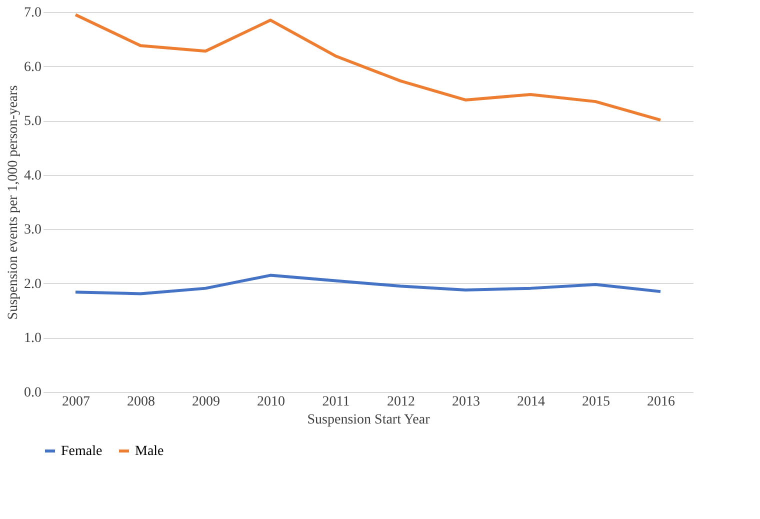 Image resolution: width=760 pixels, height=519 pixels. I want to click on x-axis-title: Suspension Start Year, so click(368, 420).